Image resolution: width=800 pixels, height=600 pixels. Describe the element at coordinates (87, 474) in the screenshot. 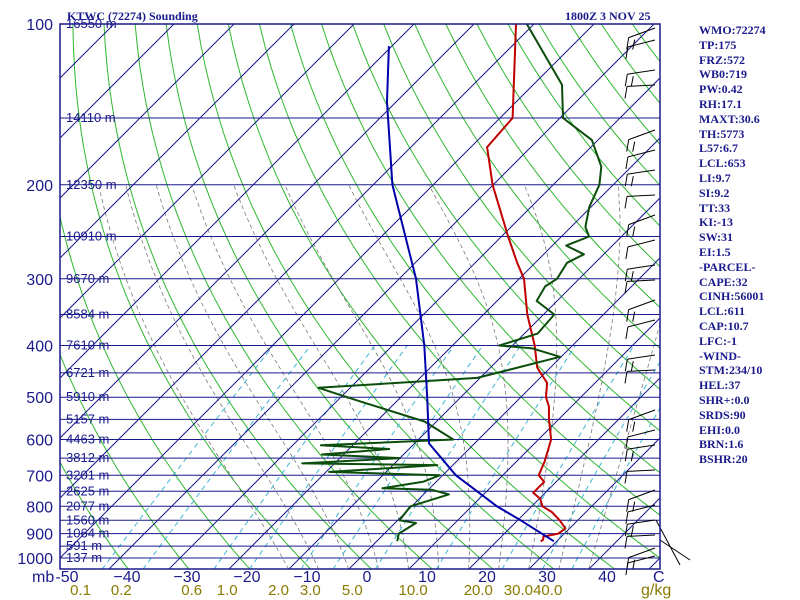

I see `height-label: 3201 m` at that location.